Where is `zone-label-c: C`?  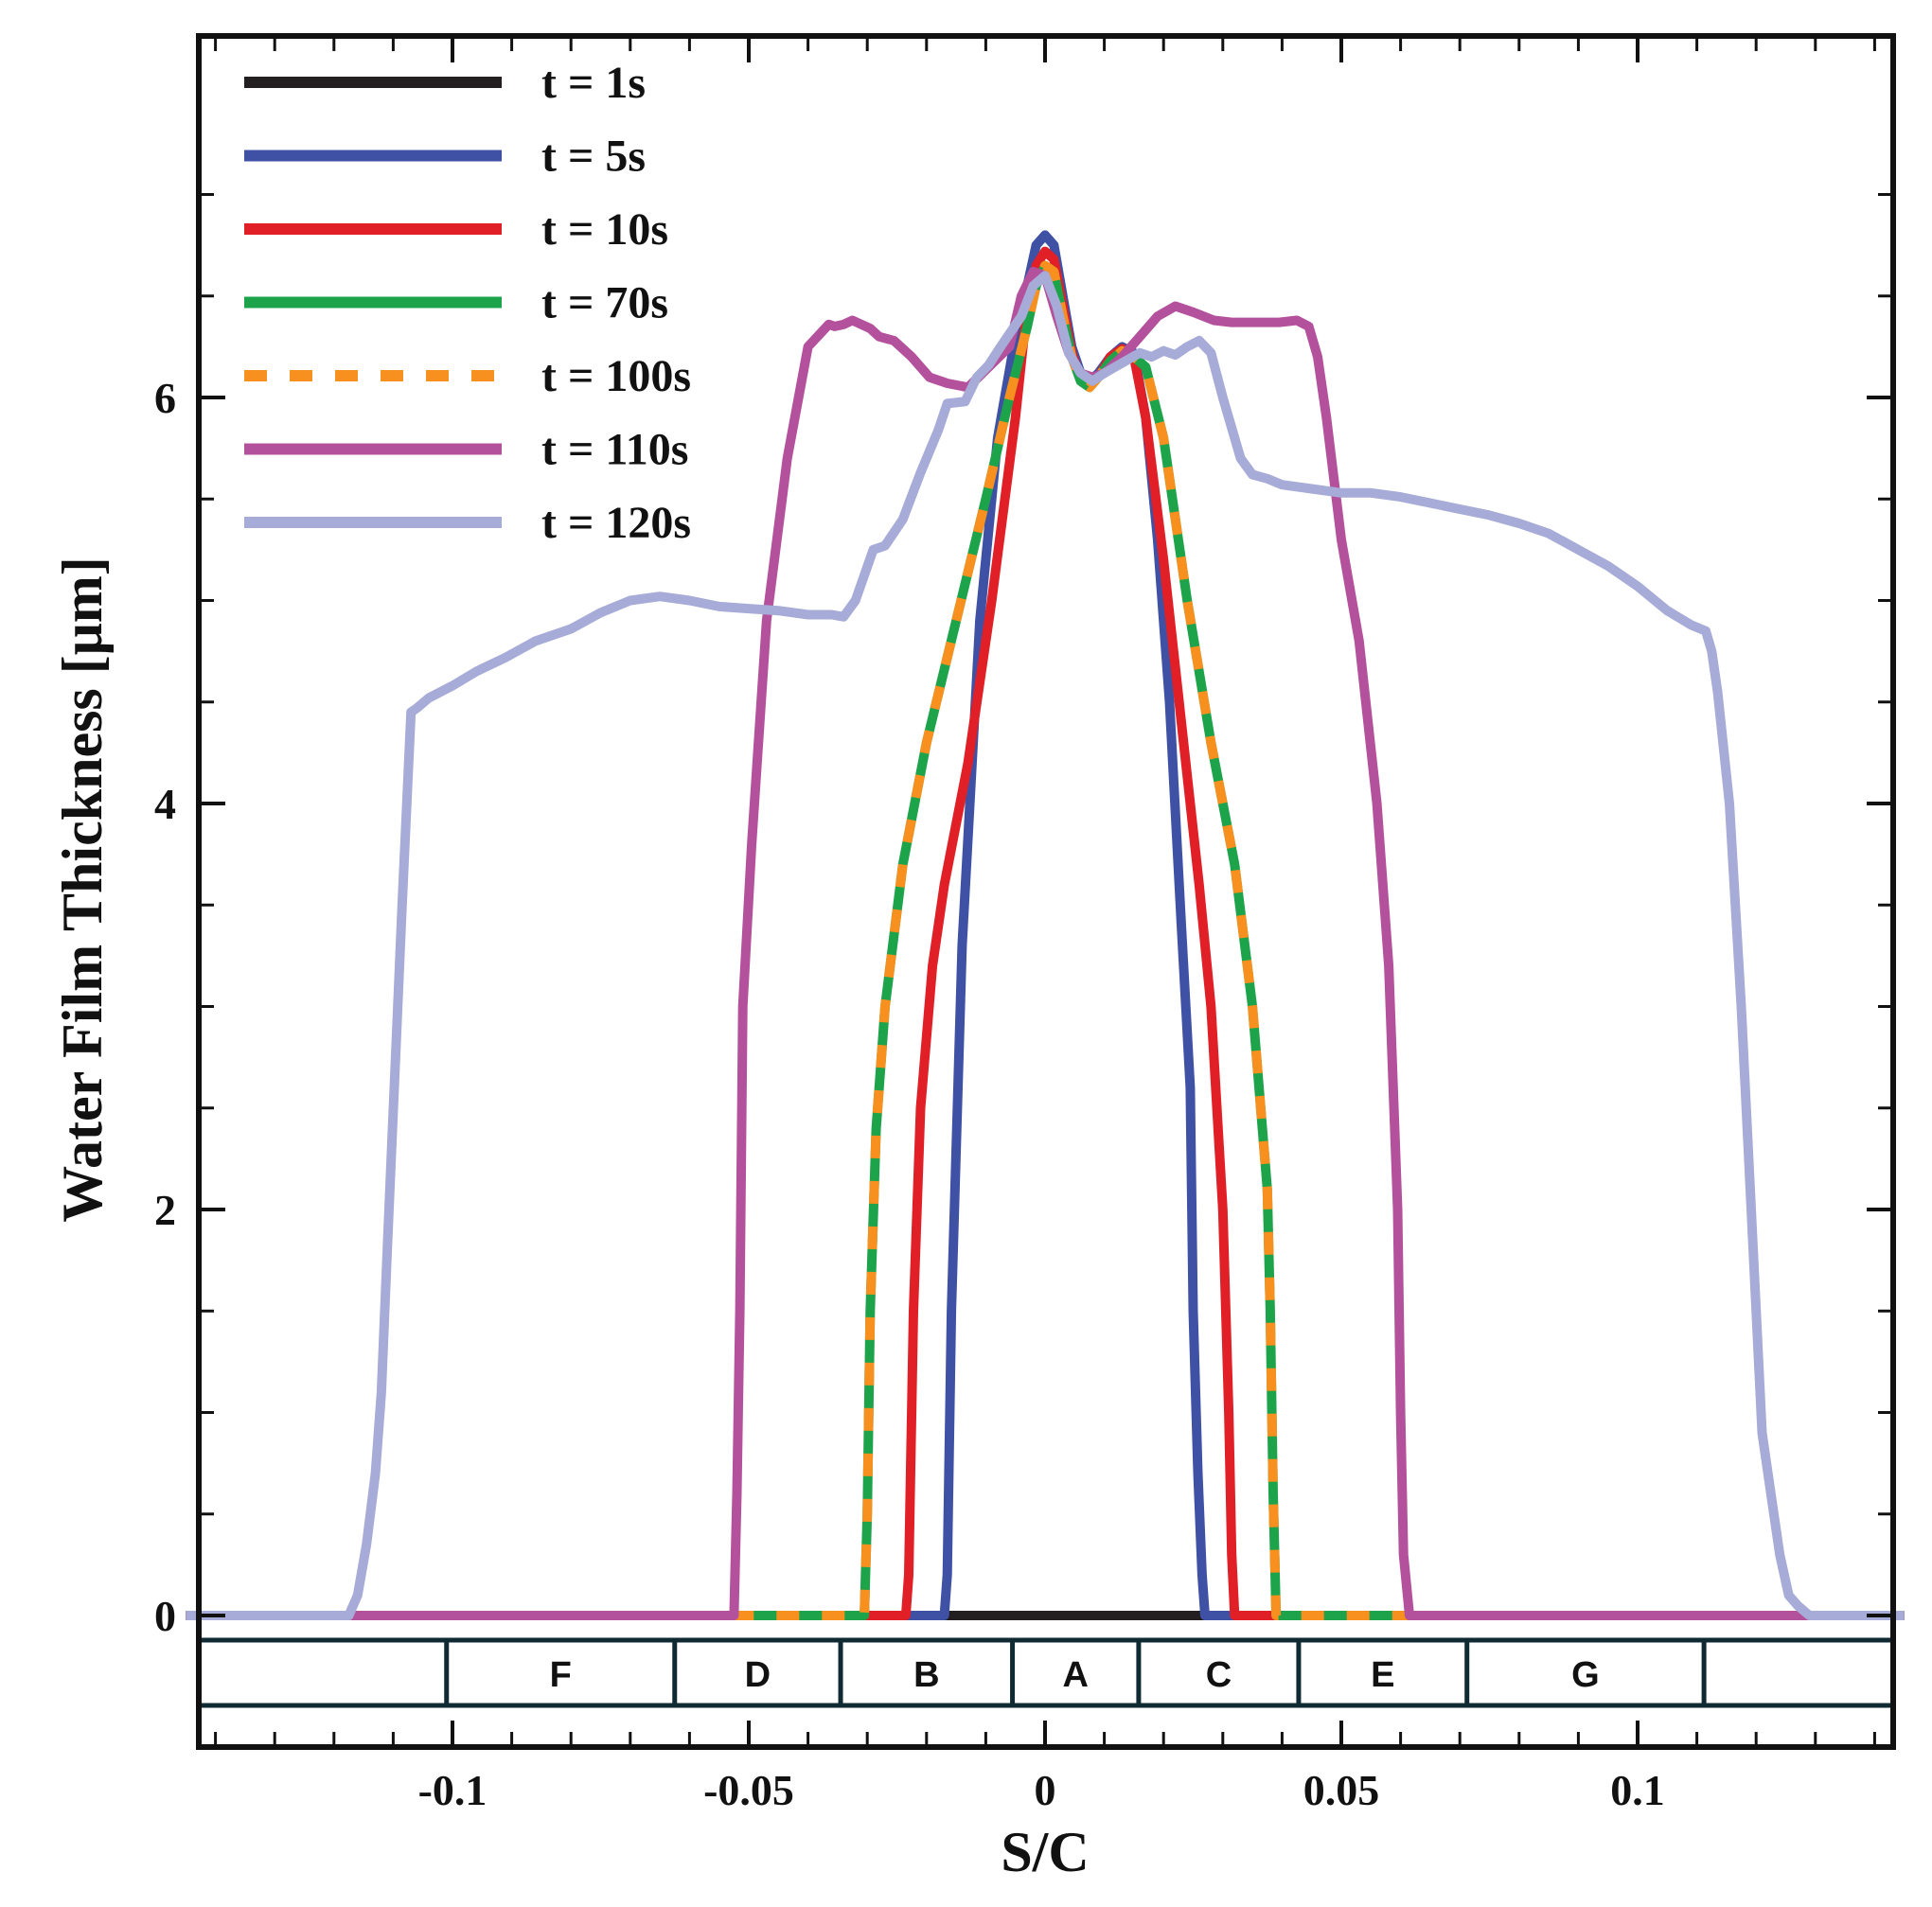
zone-label-c: C is located at coordinates (1219, 1675).